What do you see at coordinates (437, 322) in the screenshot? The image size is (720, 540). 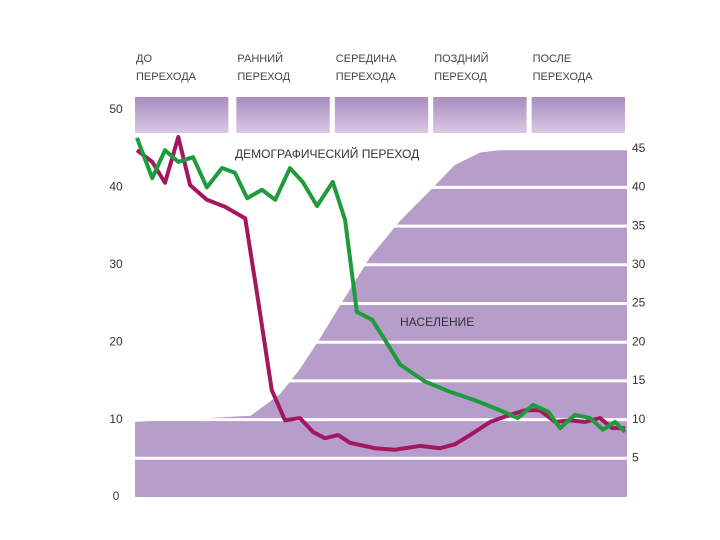 I see `annotation: НАСЕЛЕНИЕ` at bounding box center [437, 322].